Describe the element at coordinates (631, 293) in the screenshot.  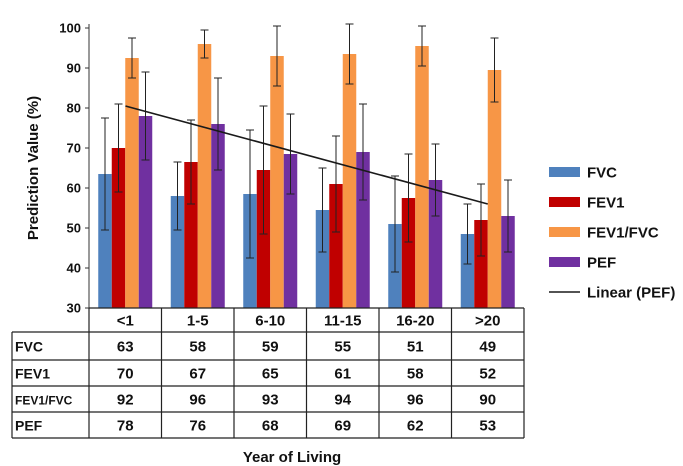
I see `legend-label-linear-pef-: Linear (PEF)` at that location.